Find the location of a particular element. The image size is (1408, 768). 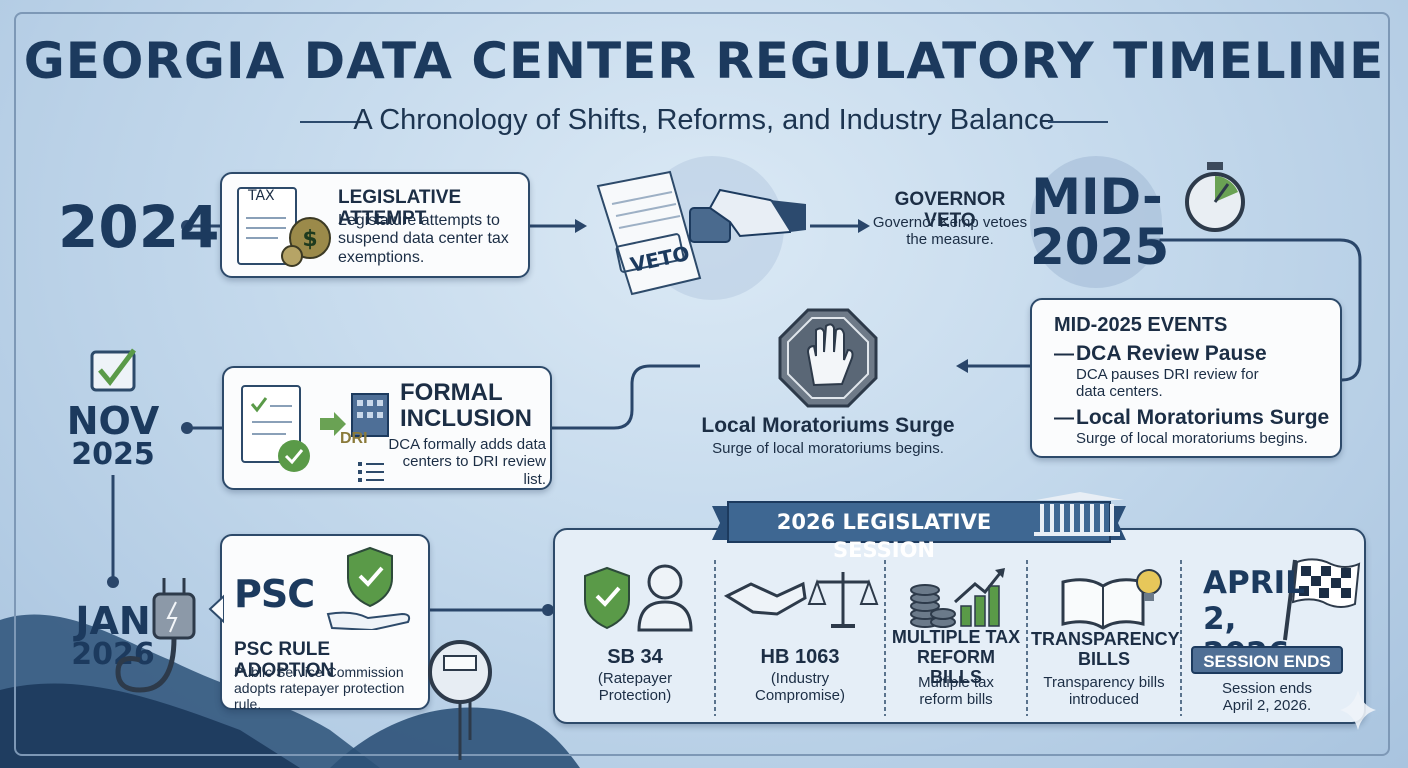

session-dividers is located at coordinates (972, 637).